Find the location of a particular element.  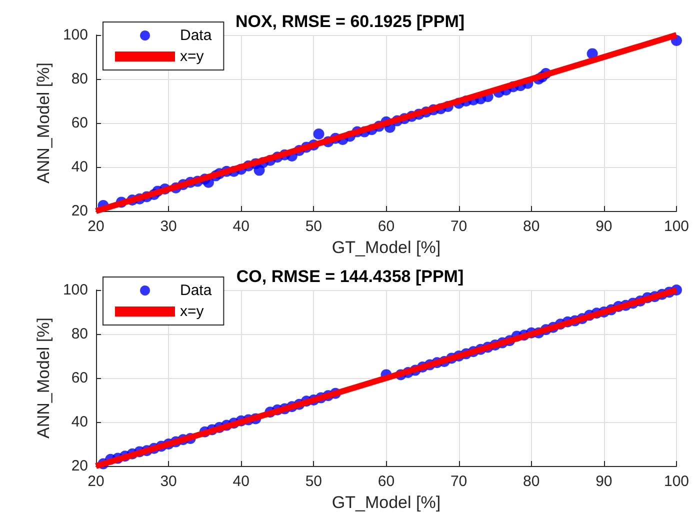

chart-title: CO, RMSE = 144.4358 [PPM] is located at coordinates (350, 276).